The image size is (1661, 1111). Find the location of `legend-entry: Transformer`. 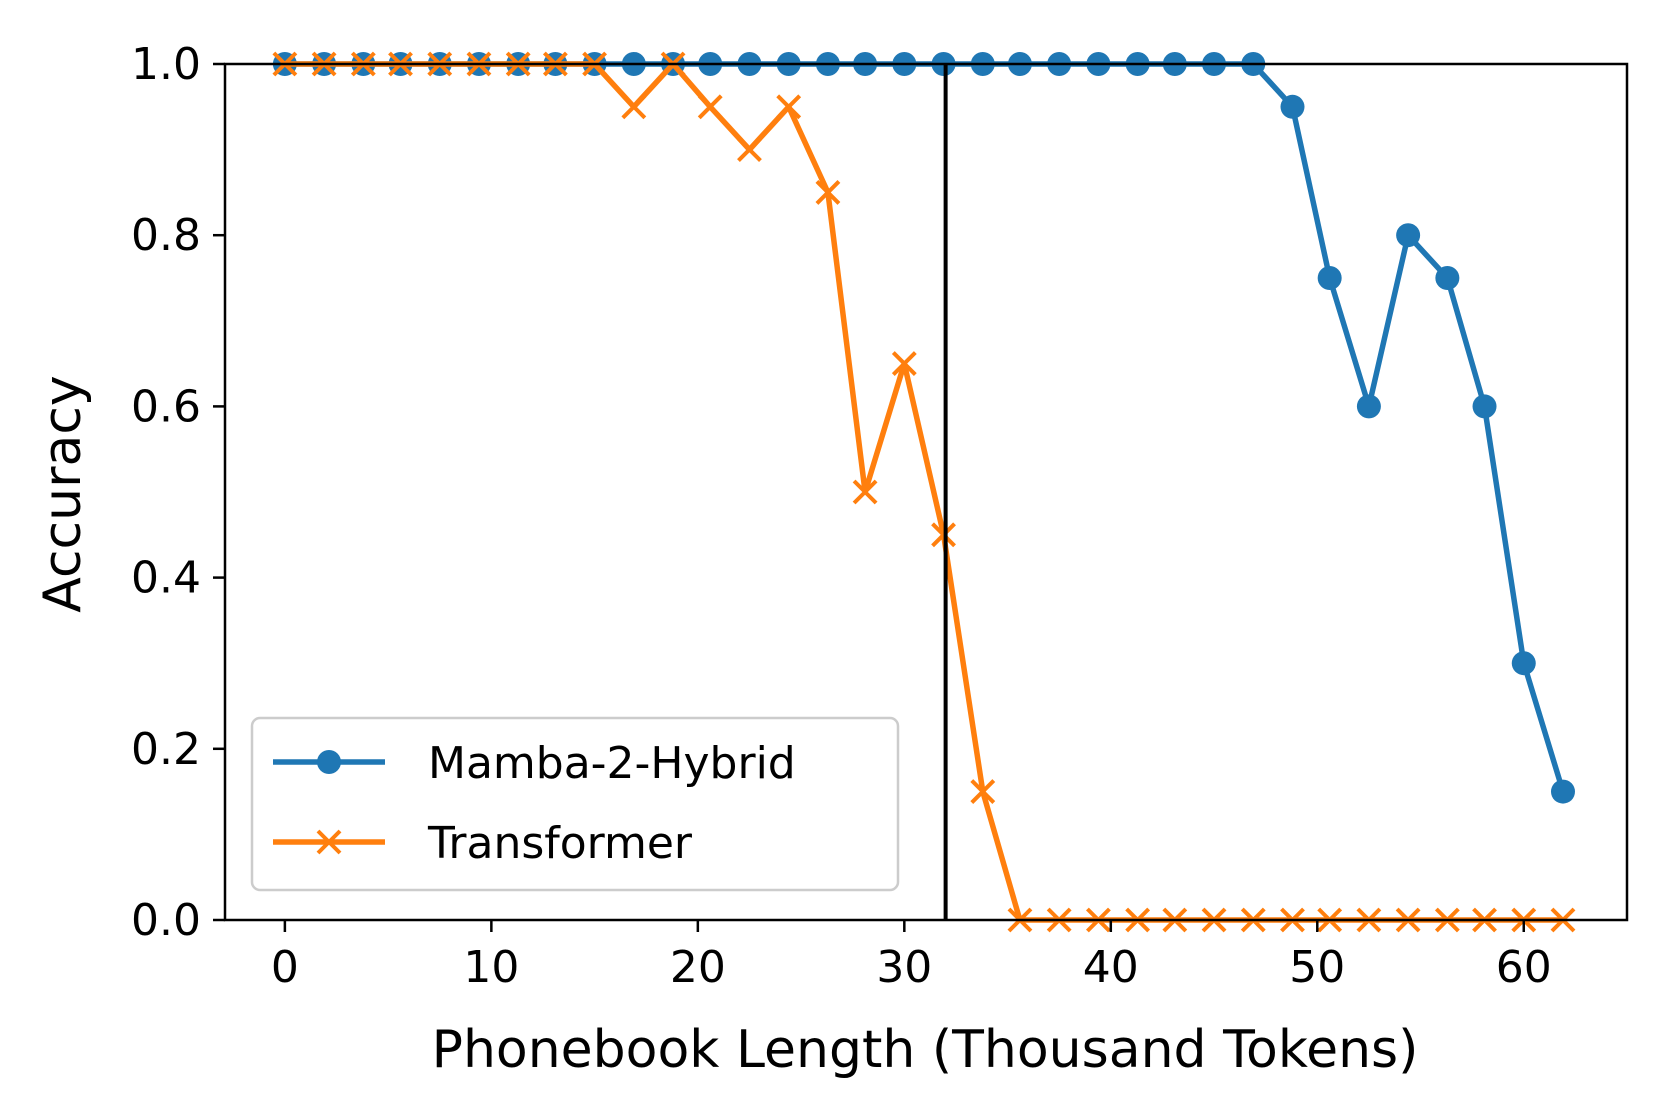

legend-entry: Transformer is located at coordinates (483, 843).